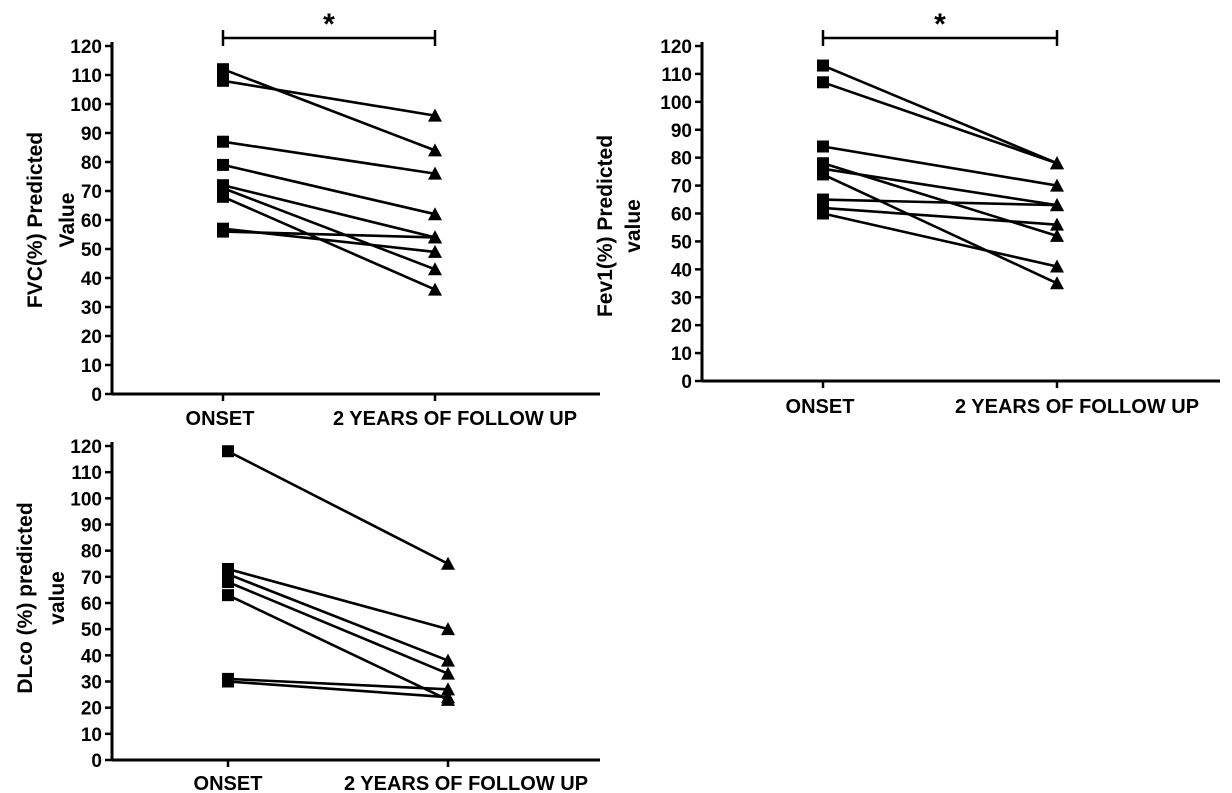 Image resolution: width=1232 pixels, height=793 pixels. Describe the element at coordinates (35, 220) in the screenshot. I see `y-axis-label: FVC(%) Predicted` at that location.